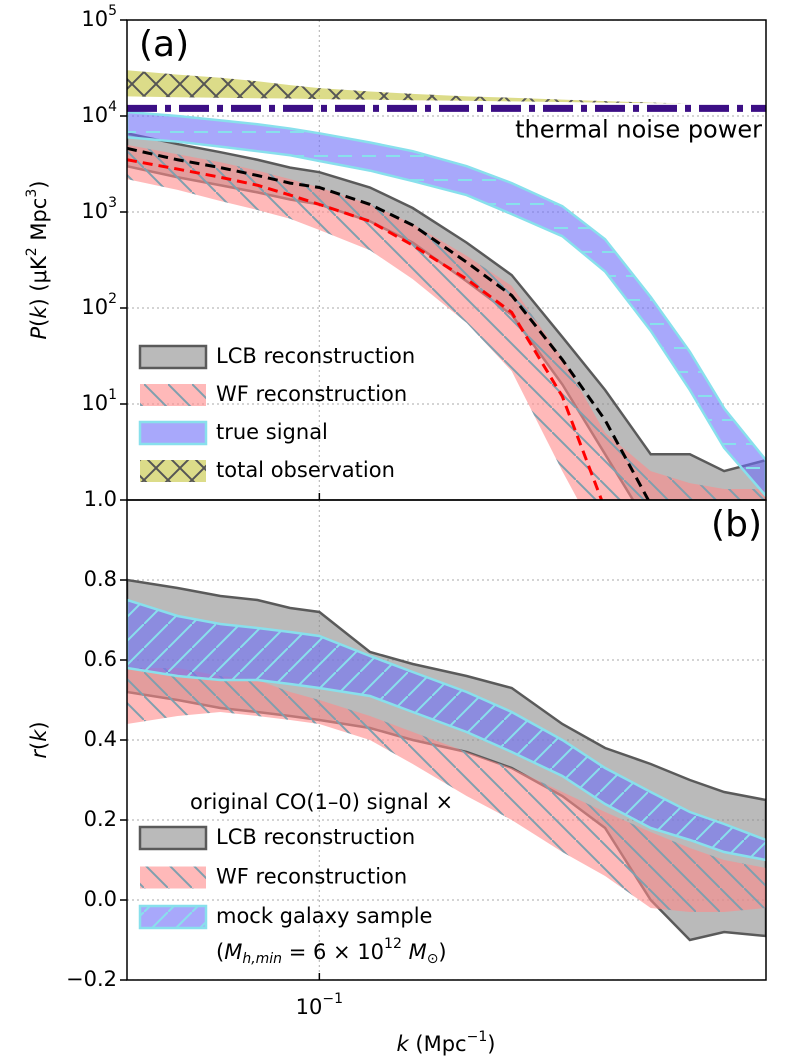  What do you see at coordinates (99, 209) in the screenshot?
I see `y-tick-label: 10³` at bounding box center [99, 209].